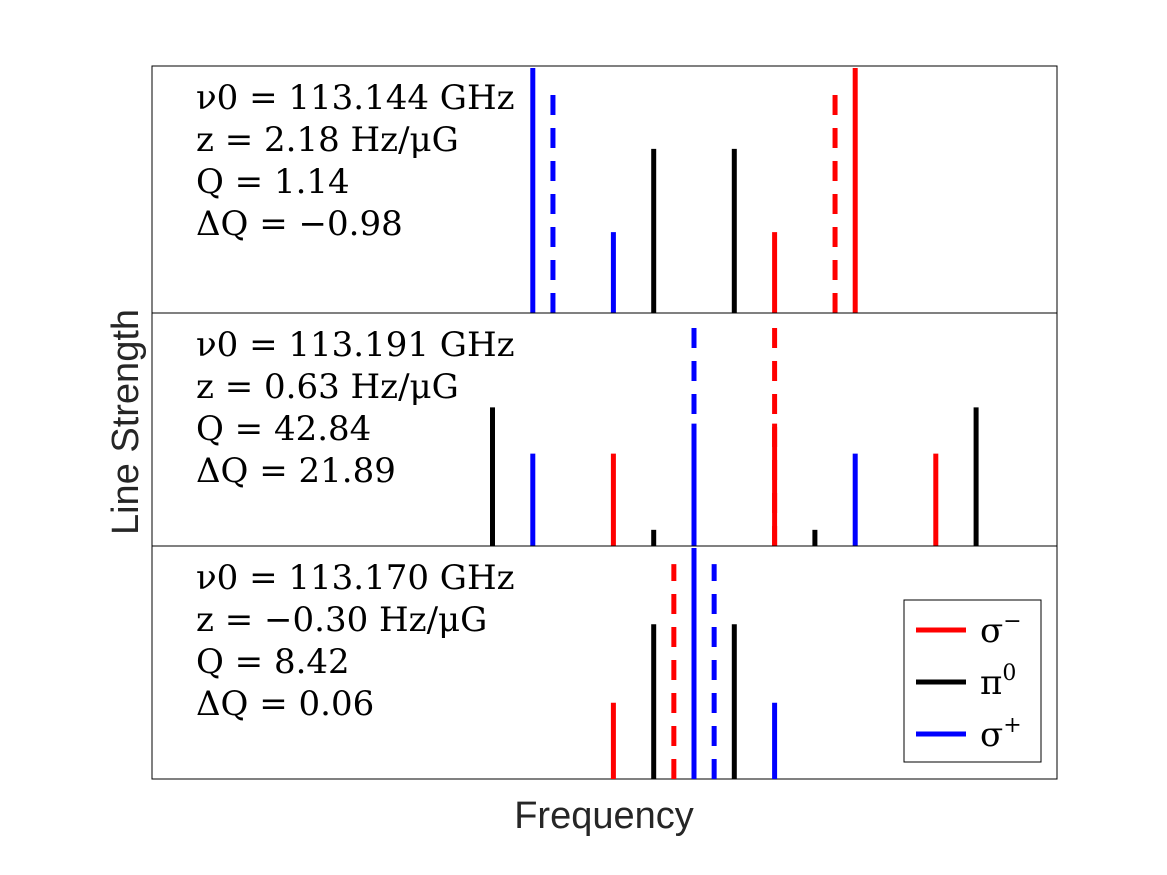  Describe the element at coordinates (327, 140) in the screenshot. I see `panel-annotation: z = 2.18 Hz/μG` at that location.